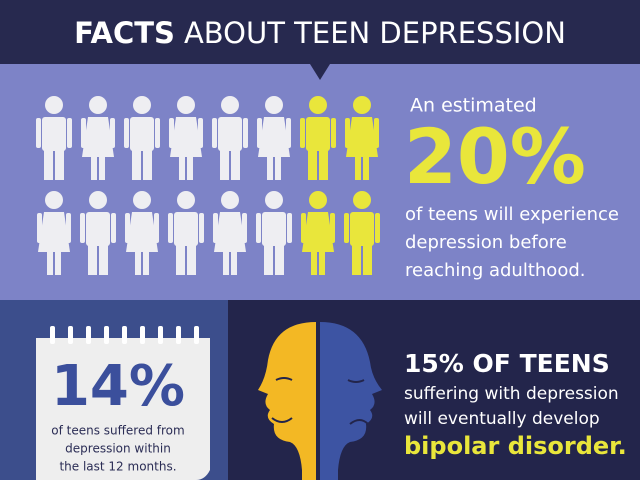 Image resolution: width=640 pixels, height=480 pixels. What do you see at coordinates (118, 449) in the screenshot?
I see `calendar-line: depression within` at bounding box center [118, 449].